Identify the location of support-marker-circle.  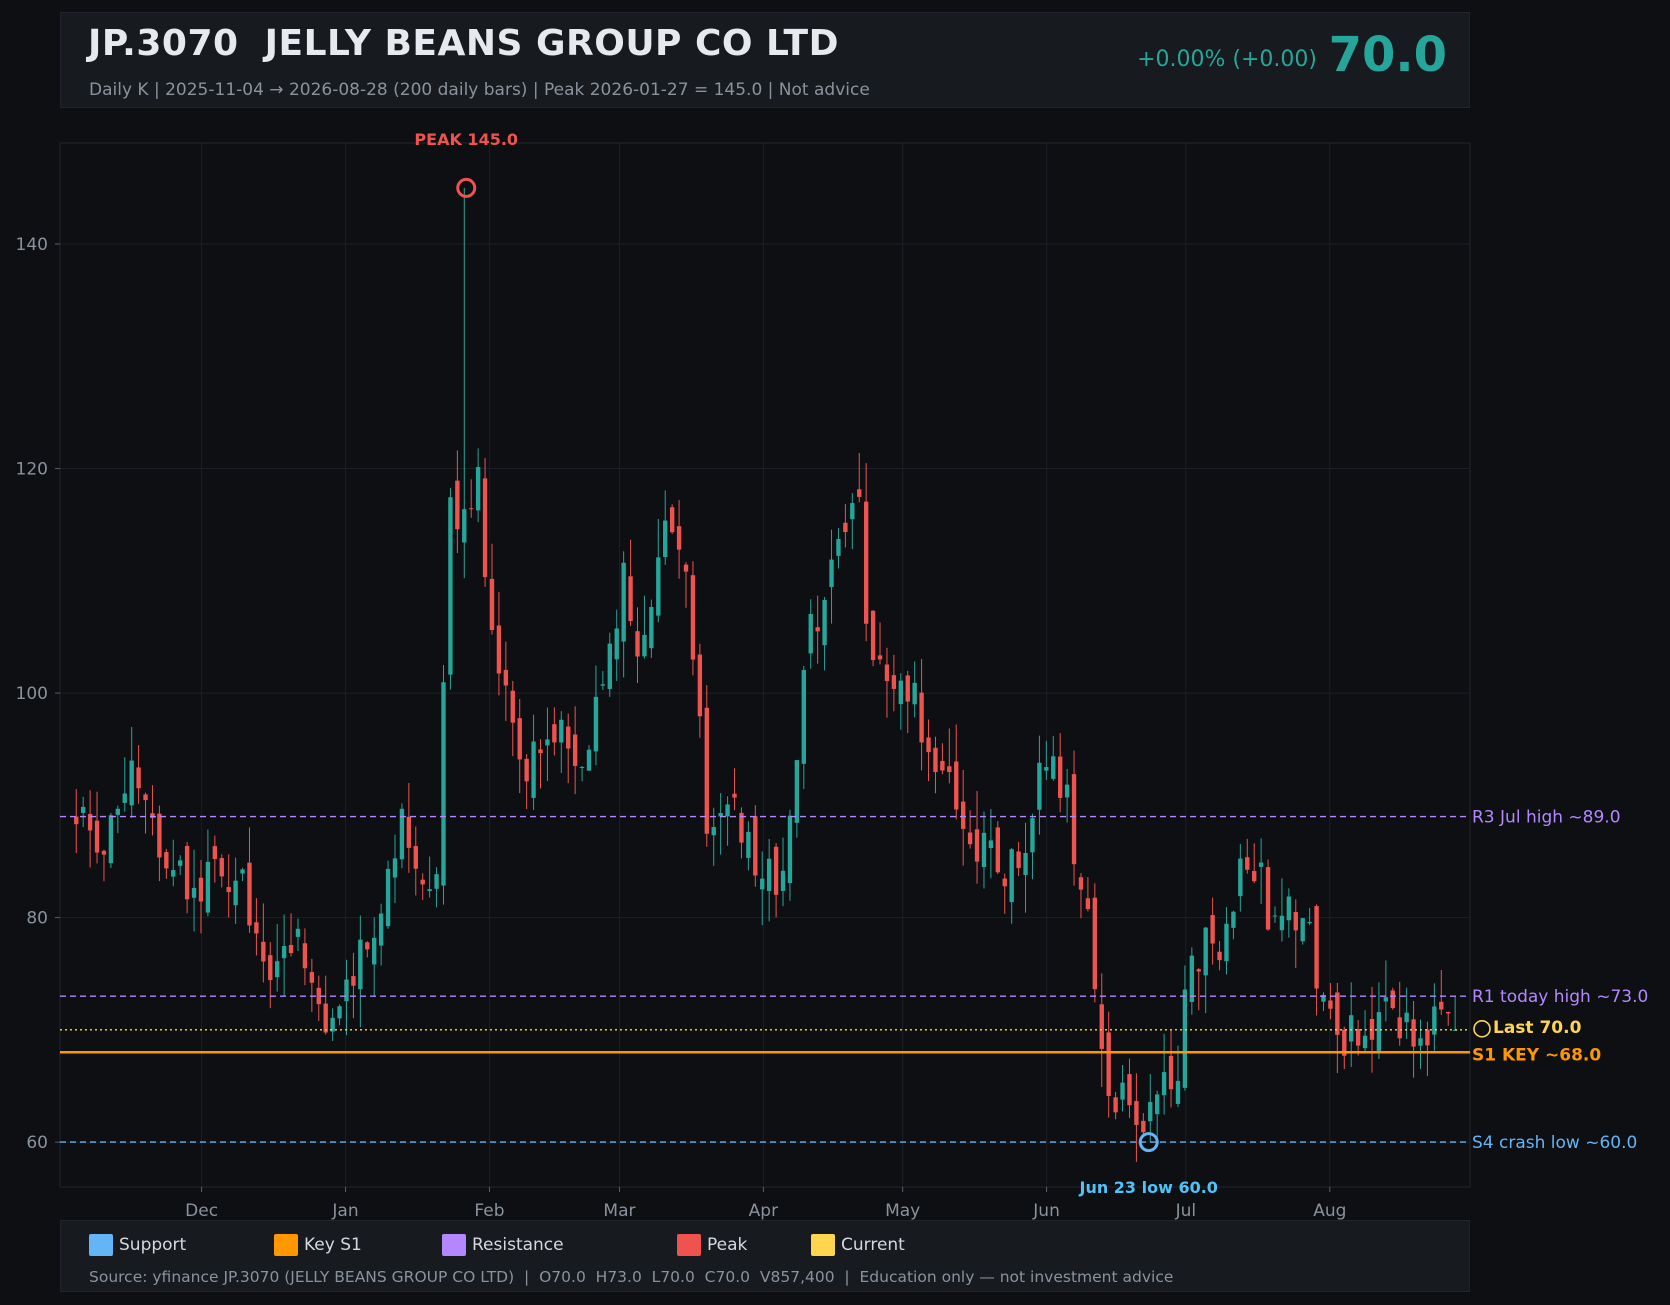
(1148, 1142).